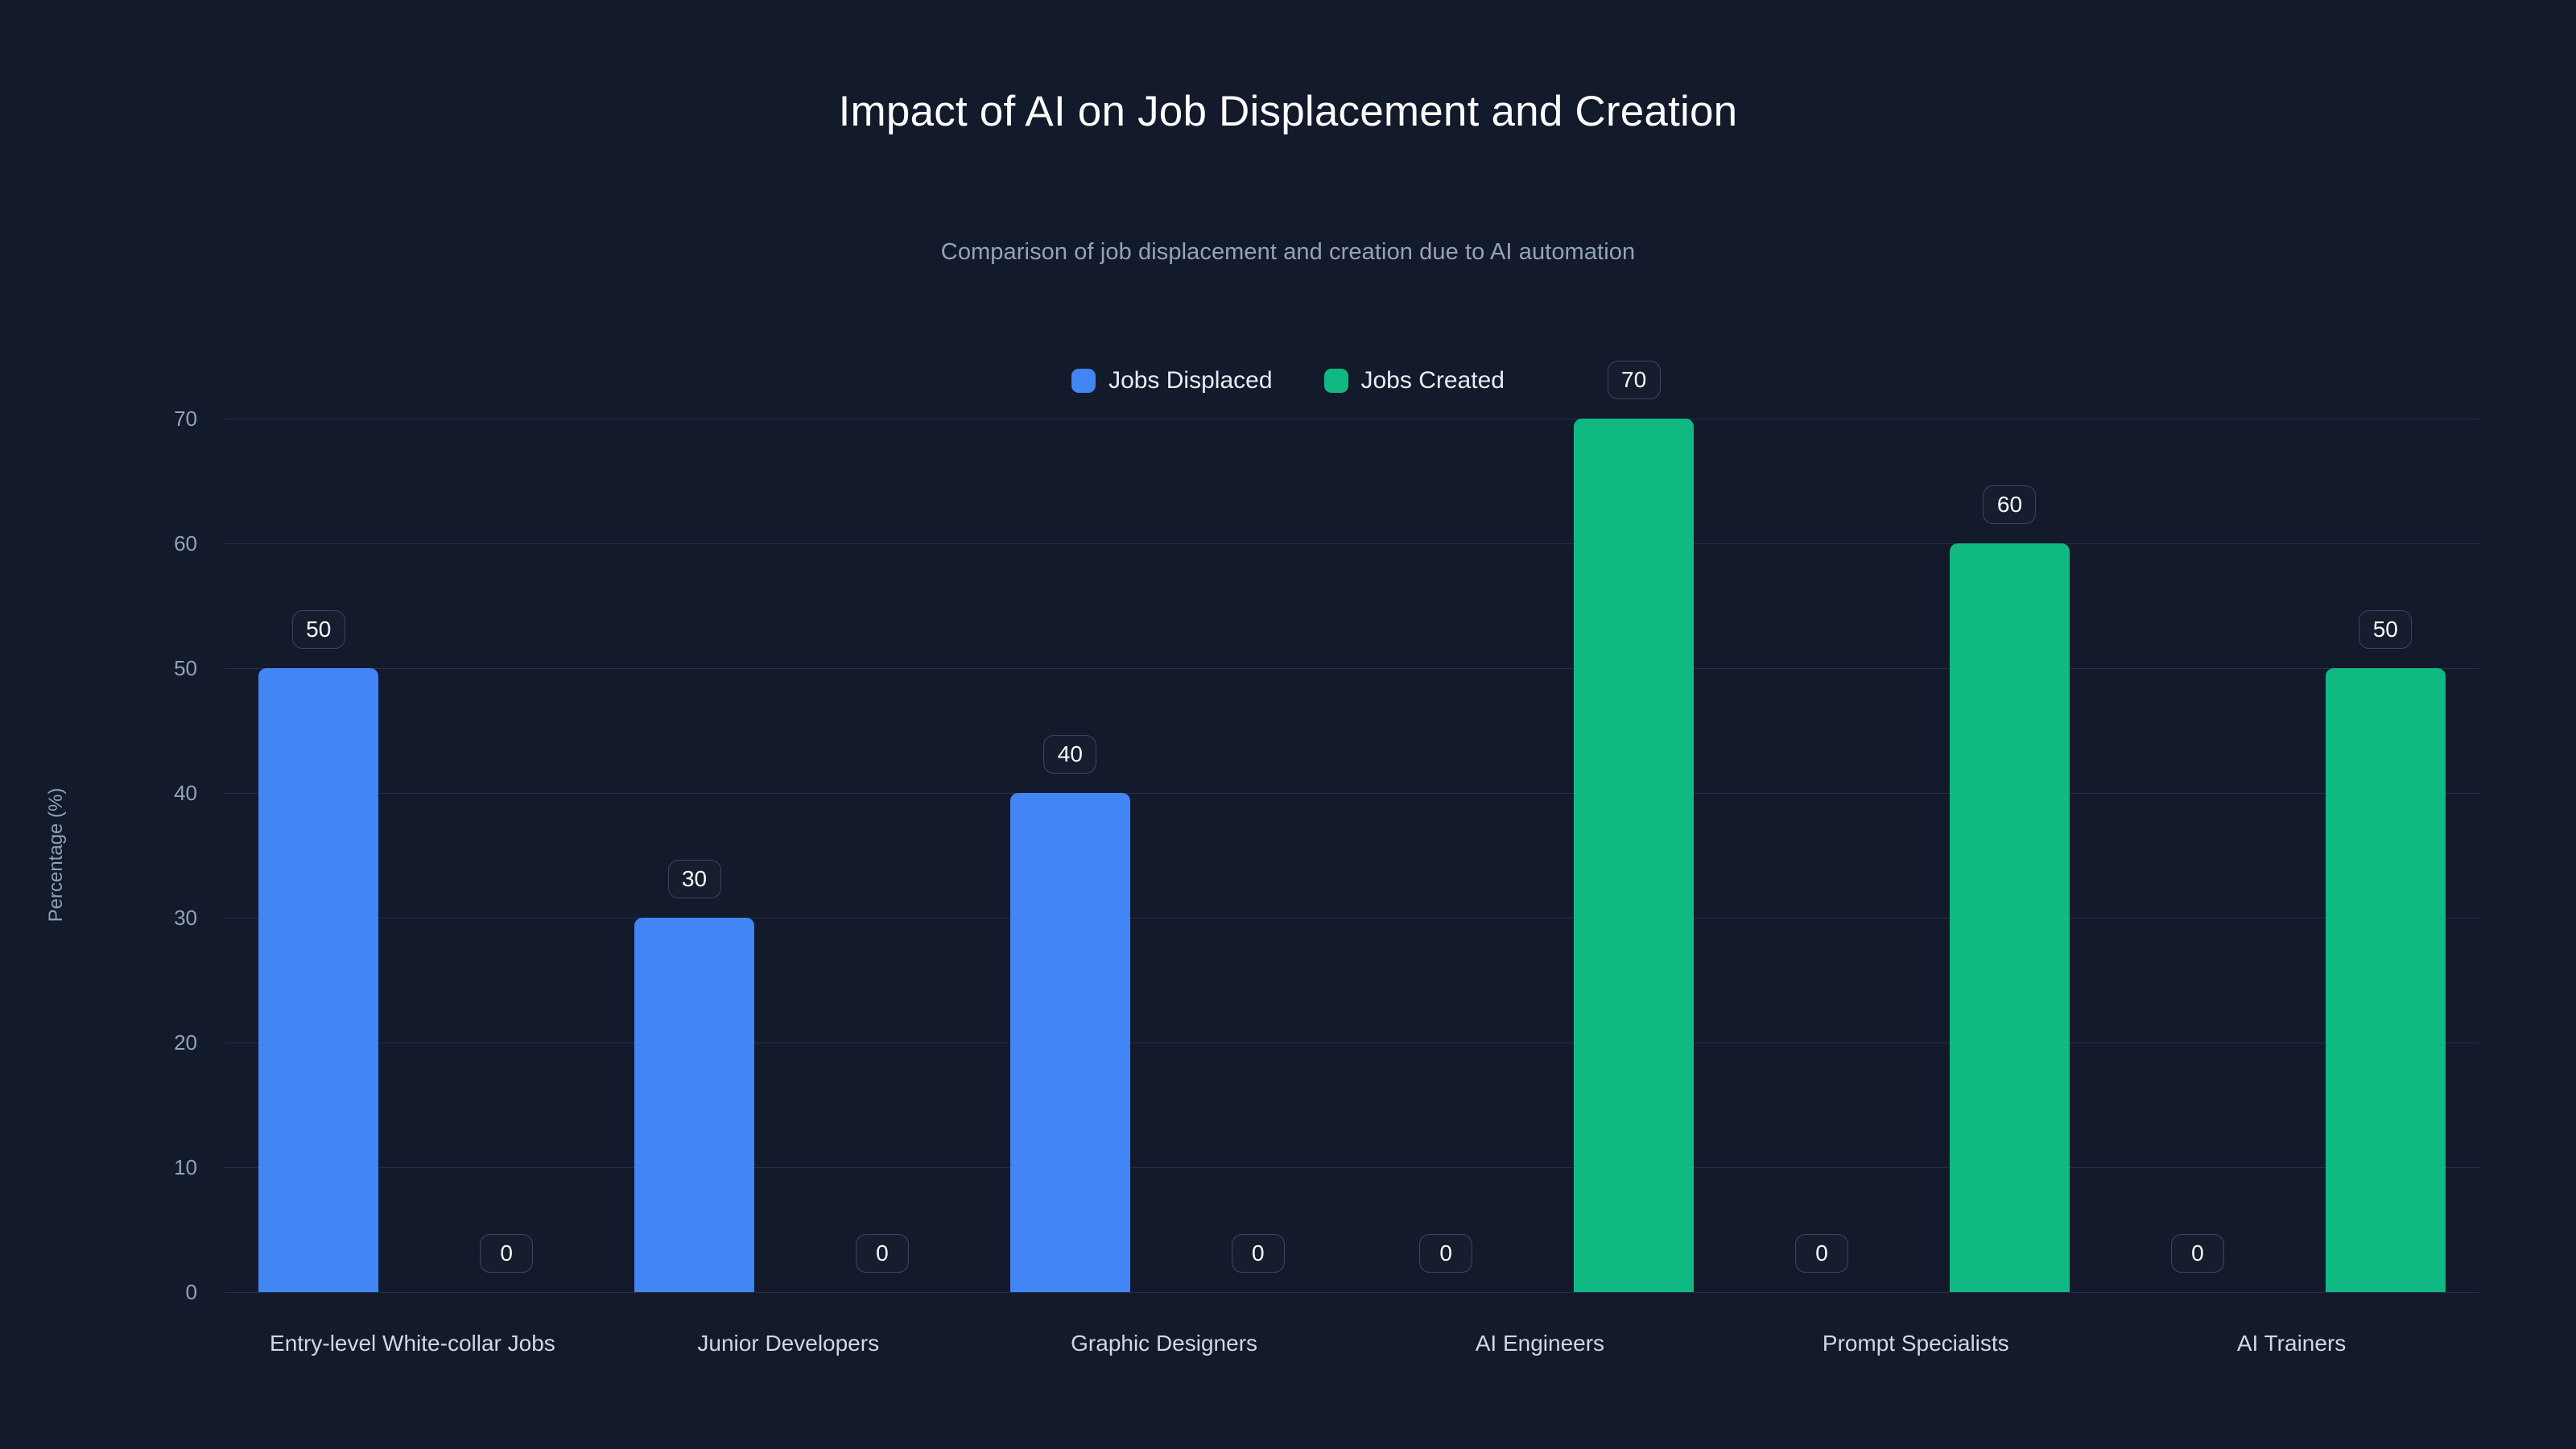 This screenshot has height=1449, width=2576. I want to click on y-tick-label: 0, so click(191, 1292).